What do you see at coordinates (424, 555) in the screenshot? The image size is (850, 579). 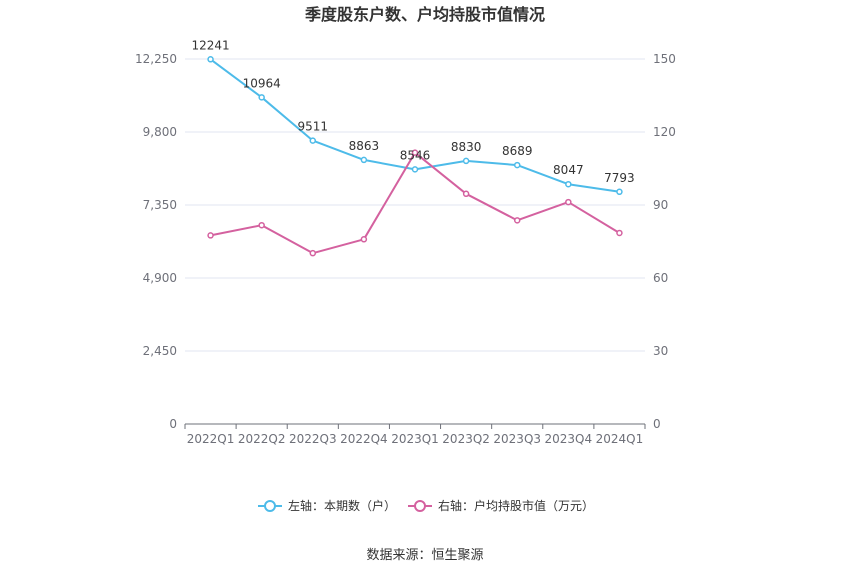 I see `data-source: 数据来源：恒生聚源` at bounding box center [424, 555].